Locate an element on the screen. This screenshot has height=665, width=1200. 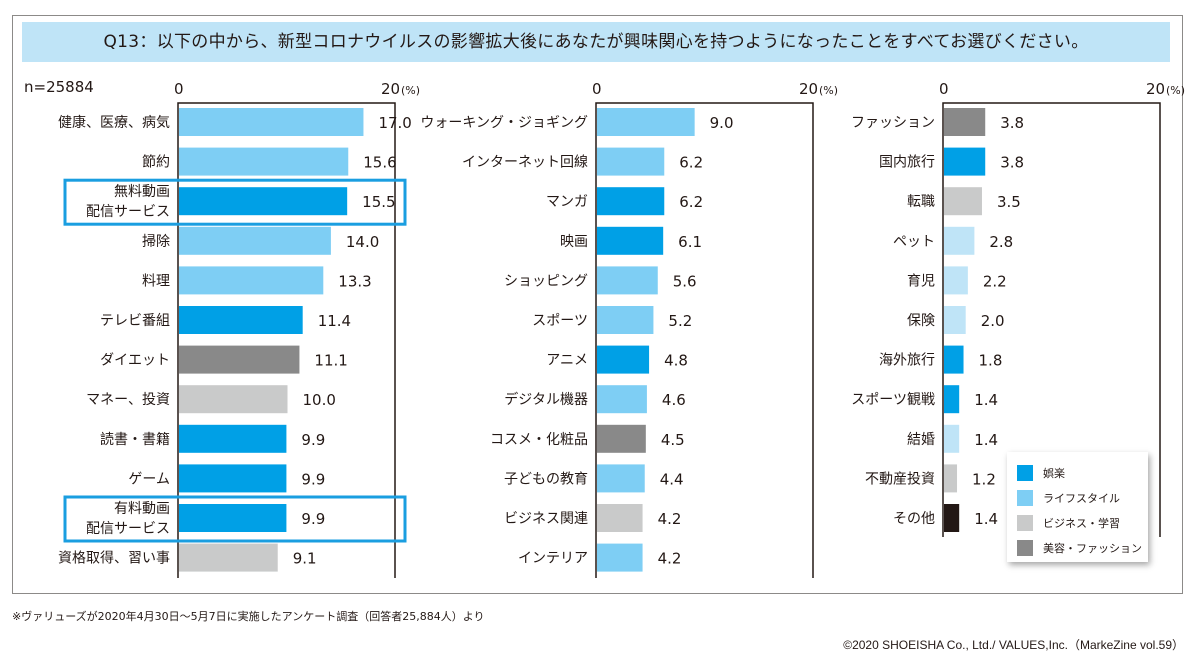
data-label: 6.2 is located at coordinates (691, 202).